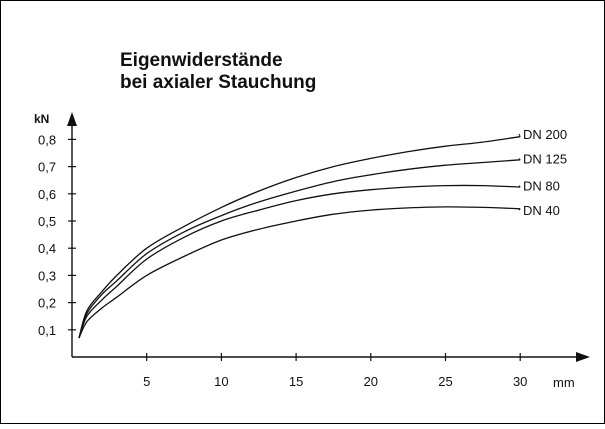 Image resolution: width=605 pixels, height=429 pixels. I want to click on y-tick-label: 0,6, so click(47, 194).